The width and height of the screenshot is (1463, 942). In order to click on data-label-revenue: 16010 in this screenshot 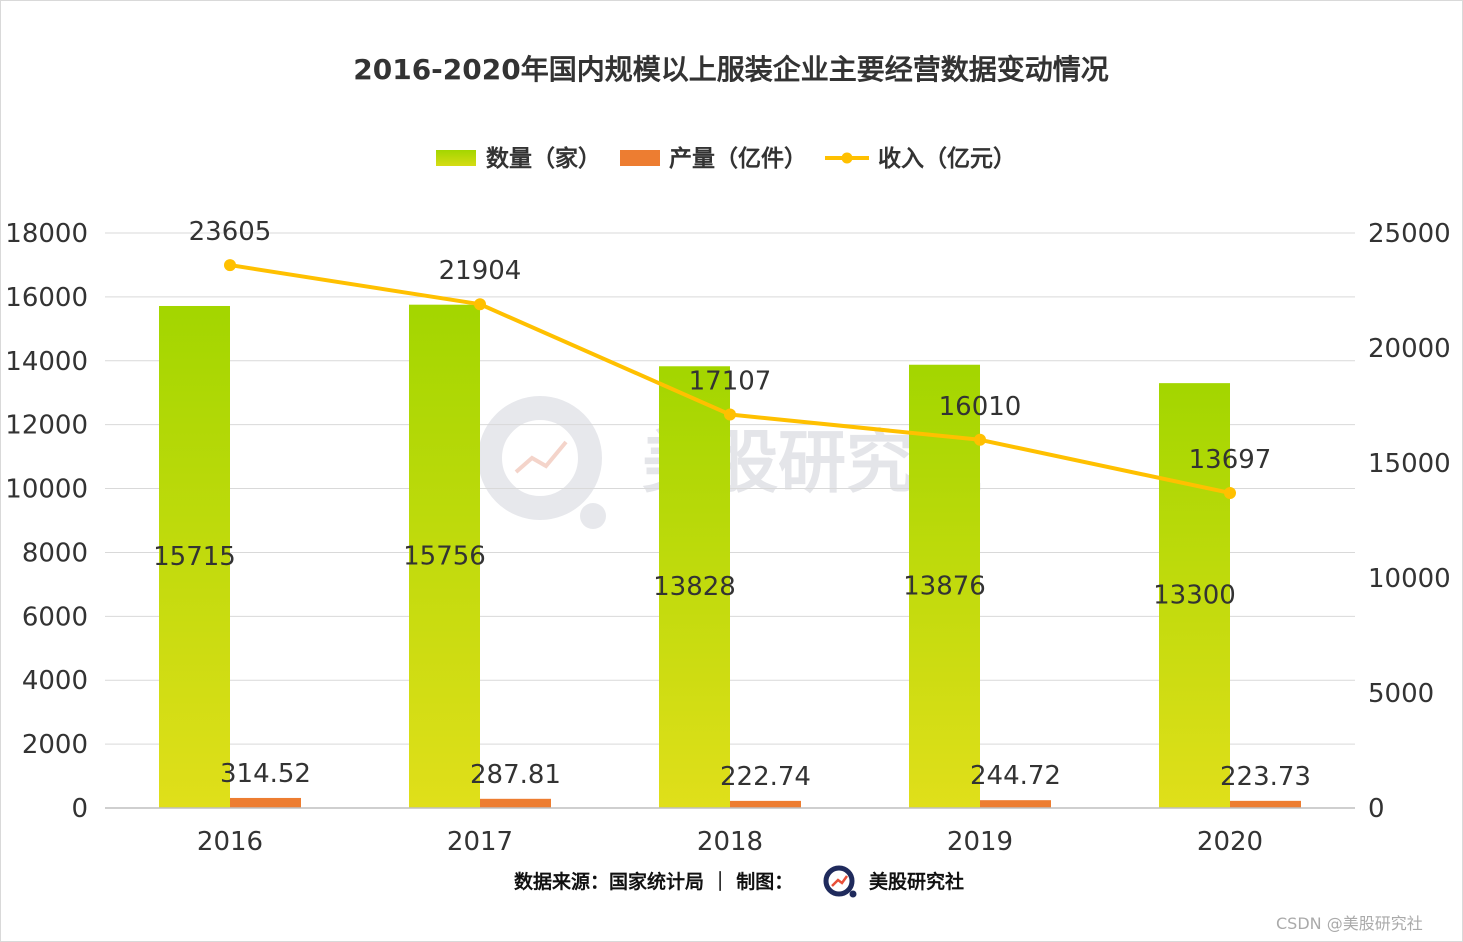, I will do `click(980, 407)`.